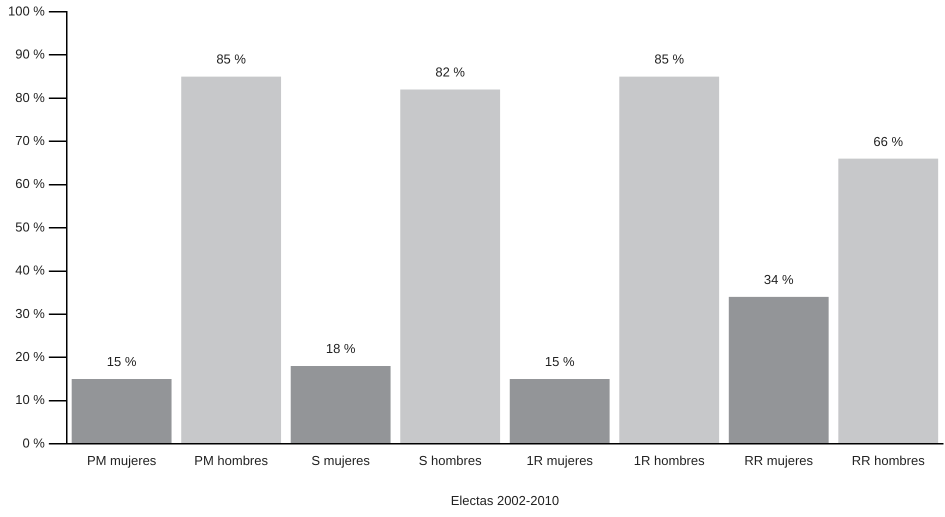 Image resolution: width=945 pixels, height=517 pixels. I want to click on x-tick-label: PM hombres, so click(231, 460).